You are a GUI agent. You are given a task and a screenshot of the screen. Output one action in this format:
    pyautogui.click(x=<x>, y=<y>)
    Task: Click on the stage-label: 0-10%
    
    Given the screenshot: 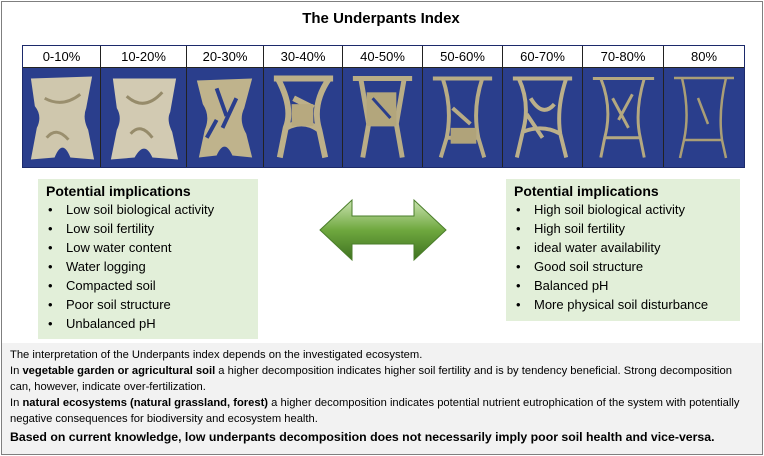 What is the action you would take?
    pyautogui.click(x=61, y=57)
    